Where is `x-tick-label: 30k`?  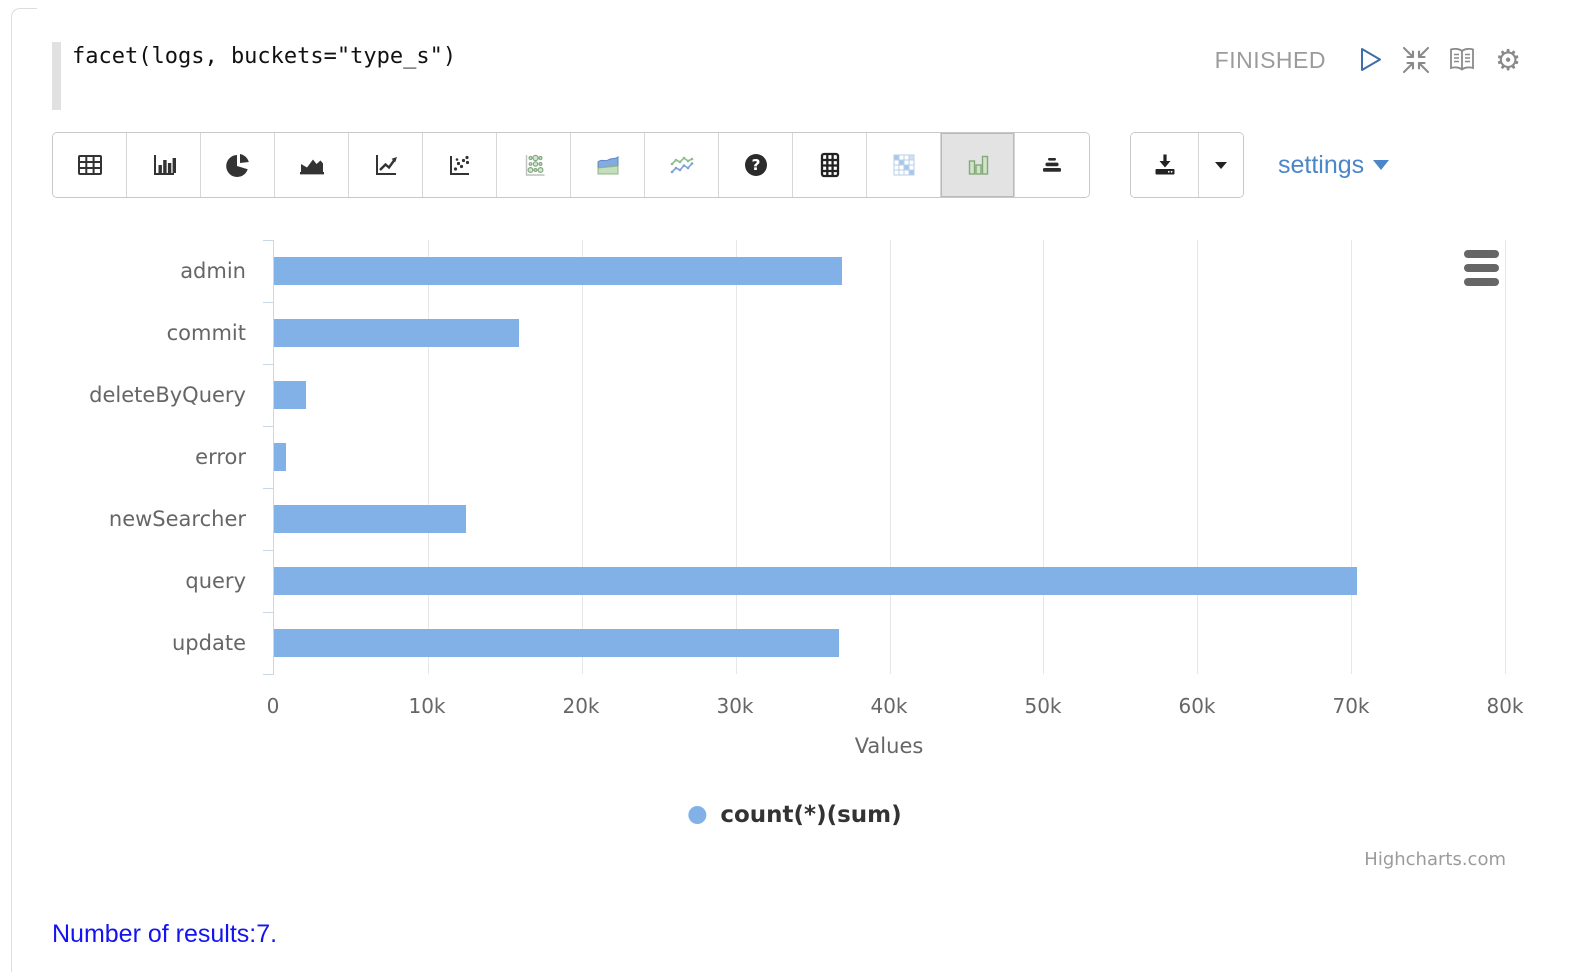 x-tick-label: 30k is located at coordinates (735, 706).